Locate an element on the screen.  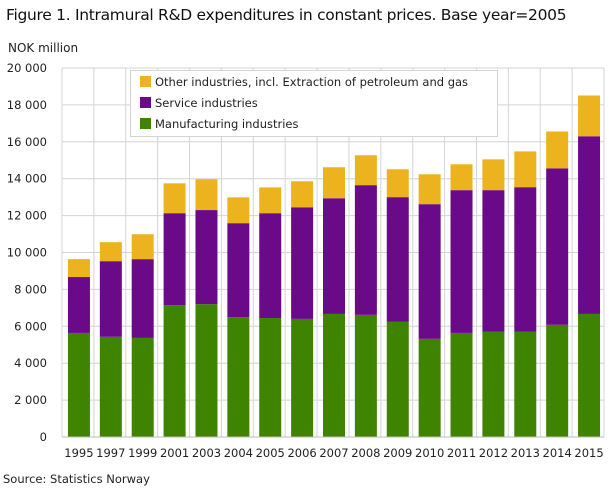
x-tick-label: 2008 is located at coordinates (365, 453).